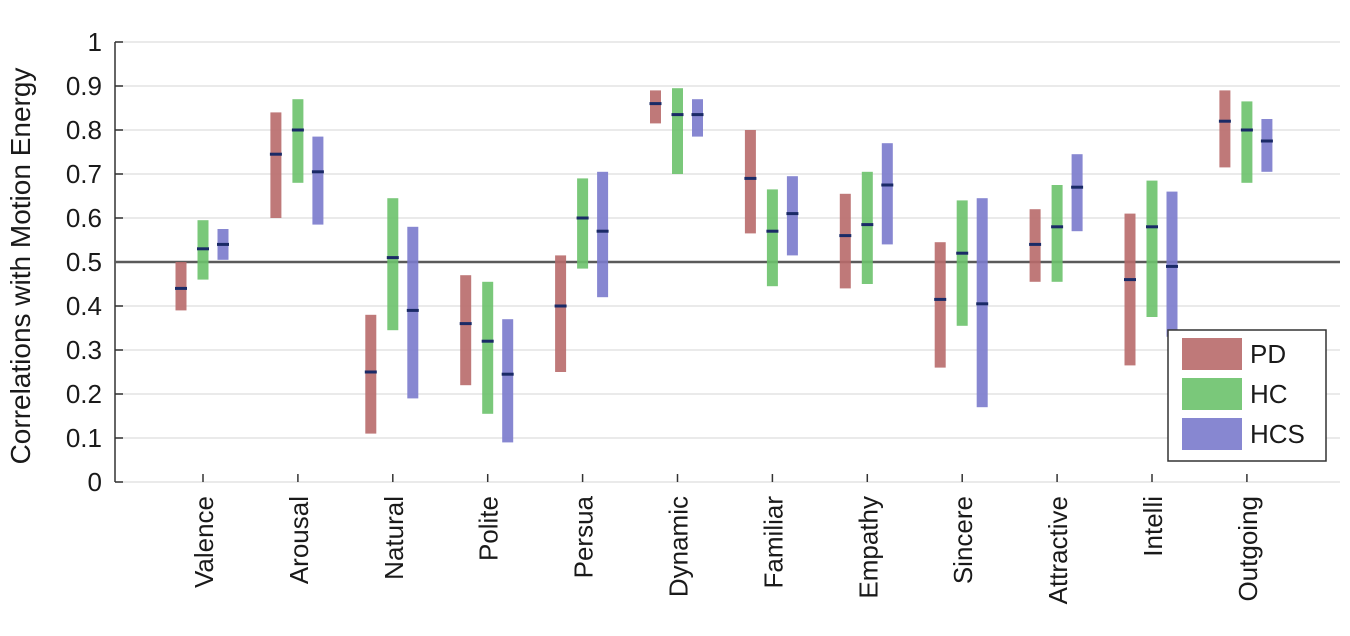 The width and height of the screenshot is (1350, 636). What do you see at coordinates (868, 547) in the screenshot?
I see `x-tick-label: Empathy` at bounding box center [868, 547].